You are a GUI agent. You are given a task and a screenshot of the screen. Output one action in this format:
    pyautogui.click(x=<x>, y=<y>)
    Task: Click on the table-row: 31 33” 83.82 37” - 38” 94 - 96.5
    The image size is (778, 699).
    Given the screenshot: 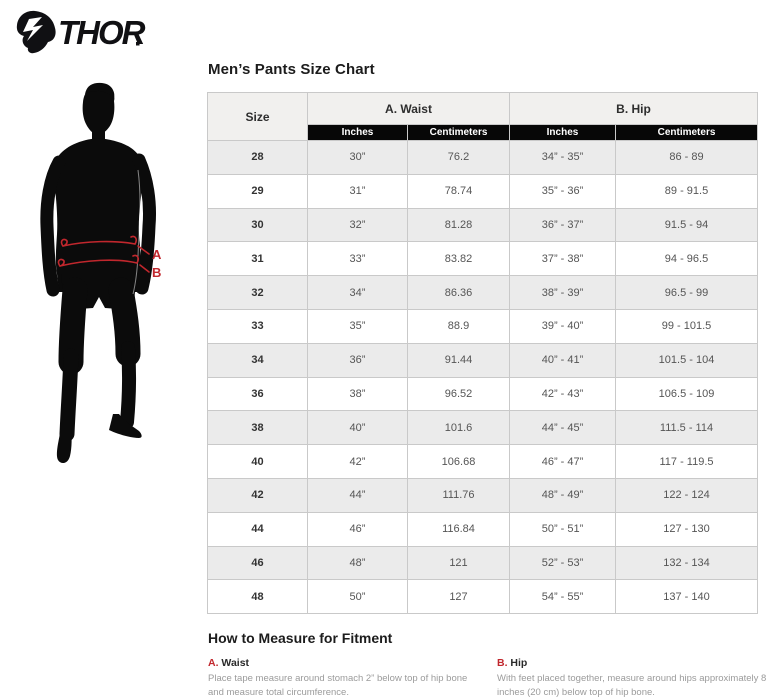 What is the action you would take?
    pyautogui.click(x=483, y=259)
    